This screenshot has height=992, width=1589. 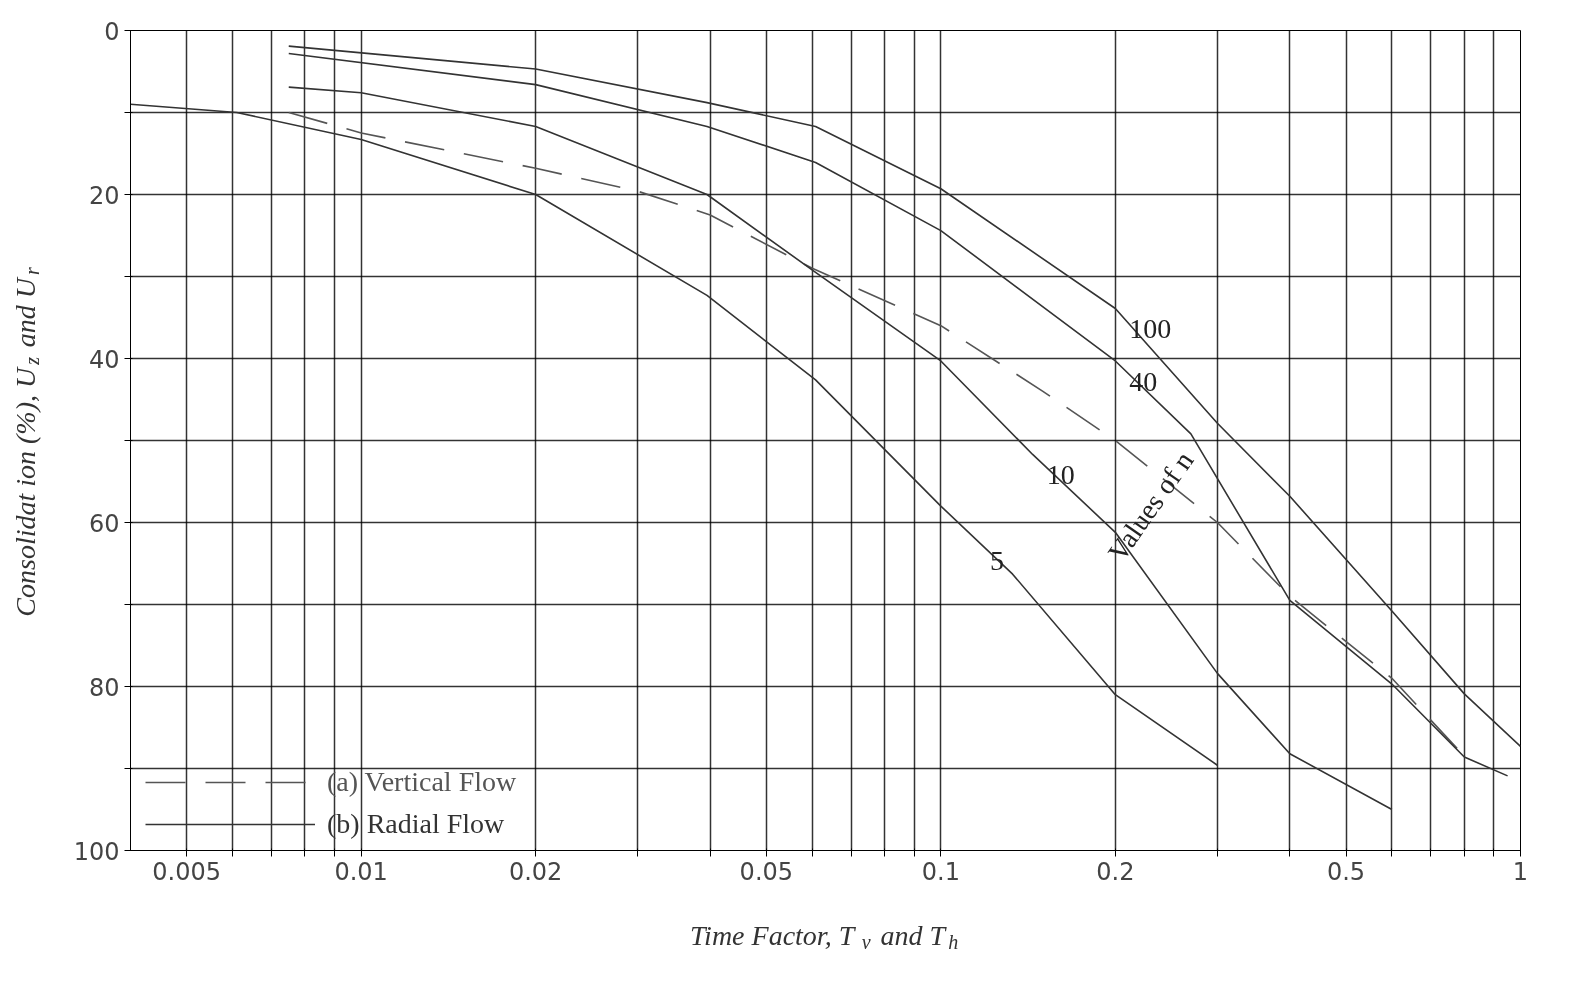 I want to click on x-tick-label: 0.2, so click(x=1115, y=871).